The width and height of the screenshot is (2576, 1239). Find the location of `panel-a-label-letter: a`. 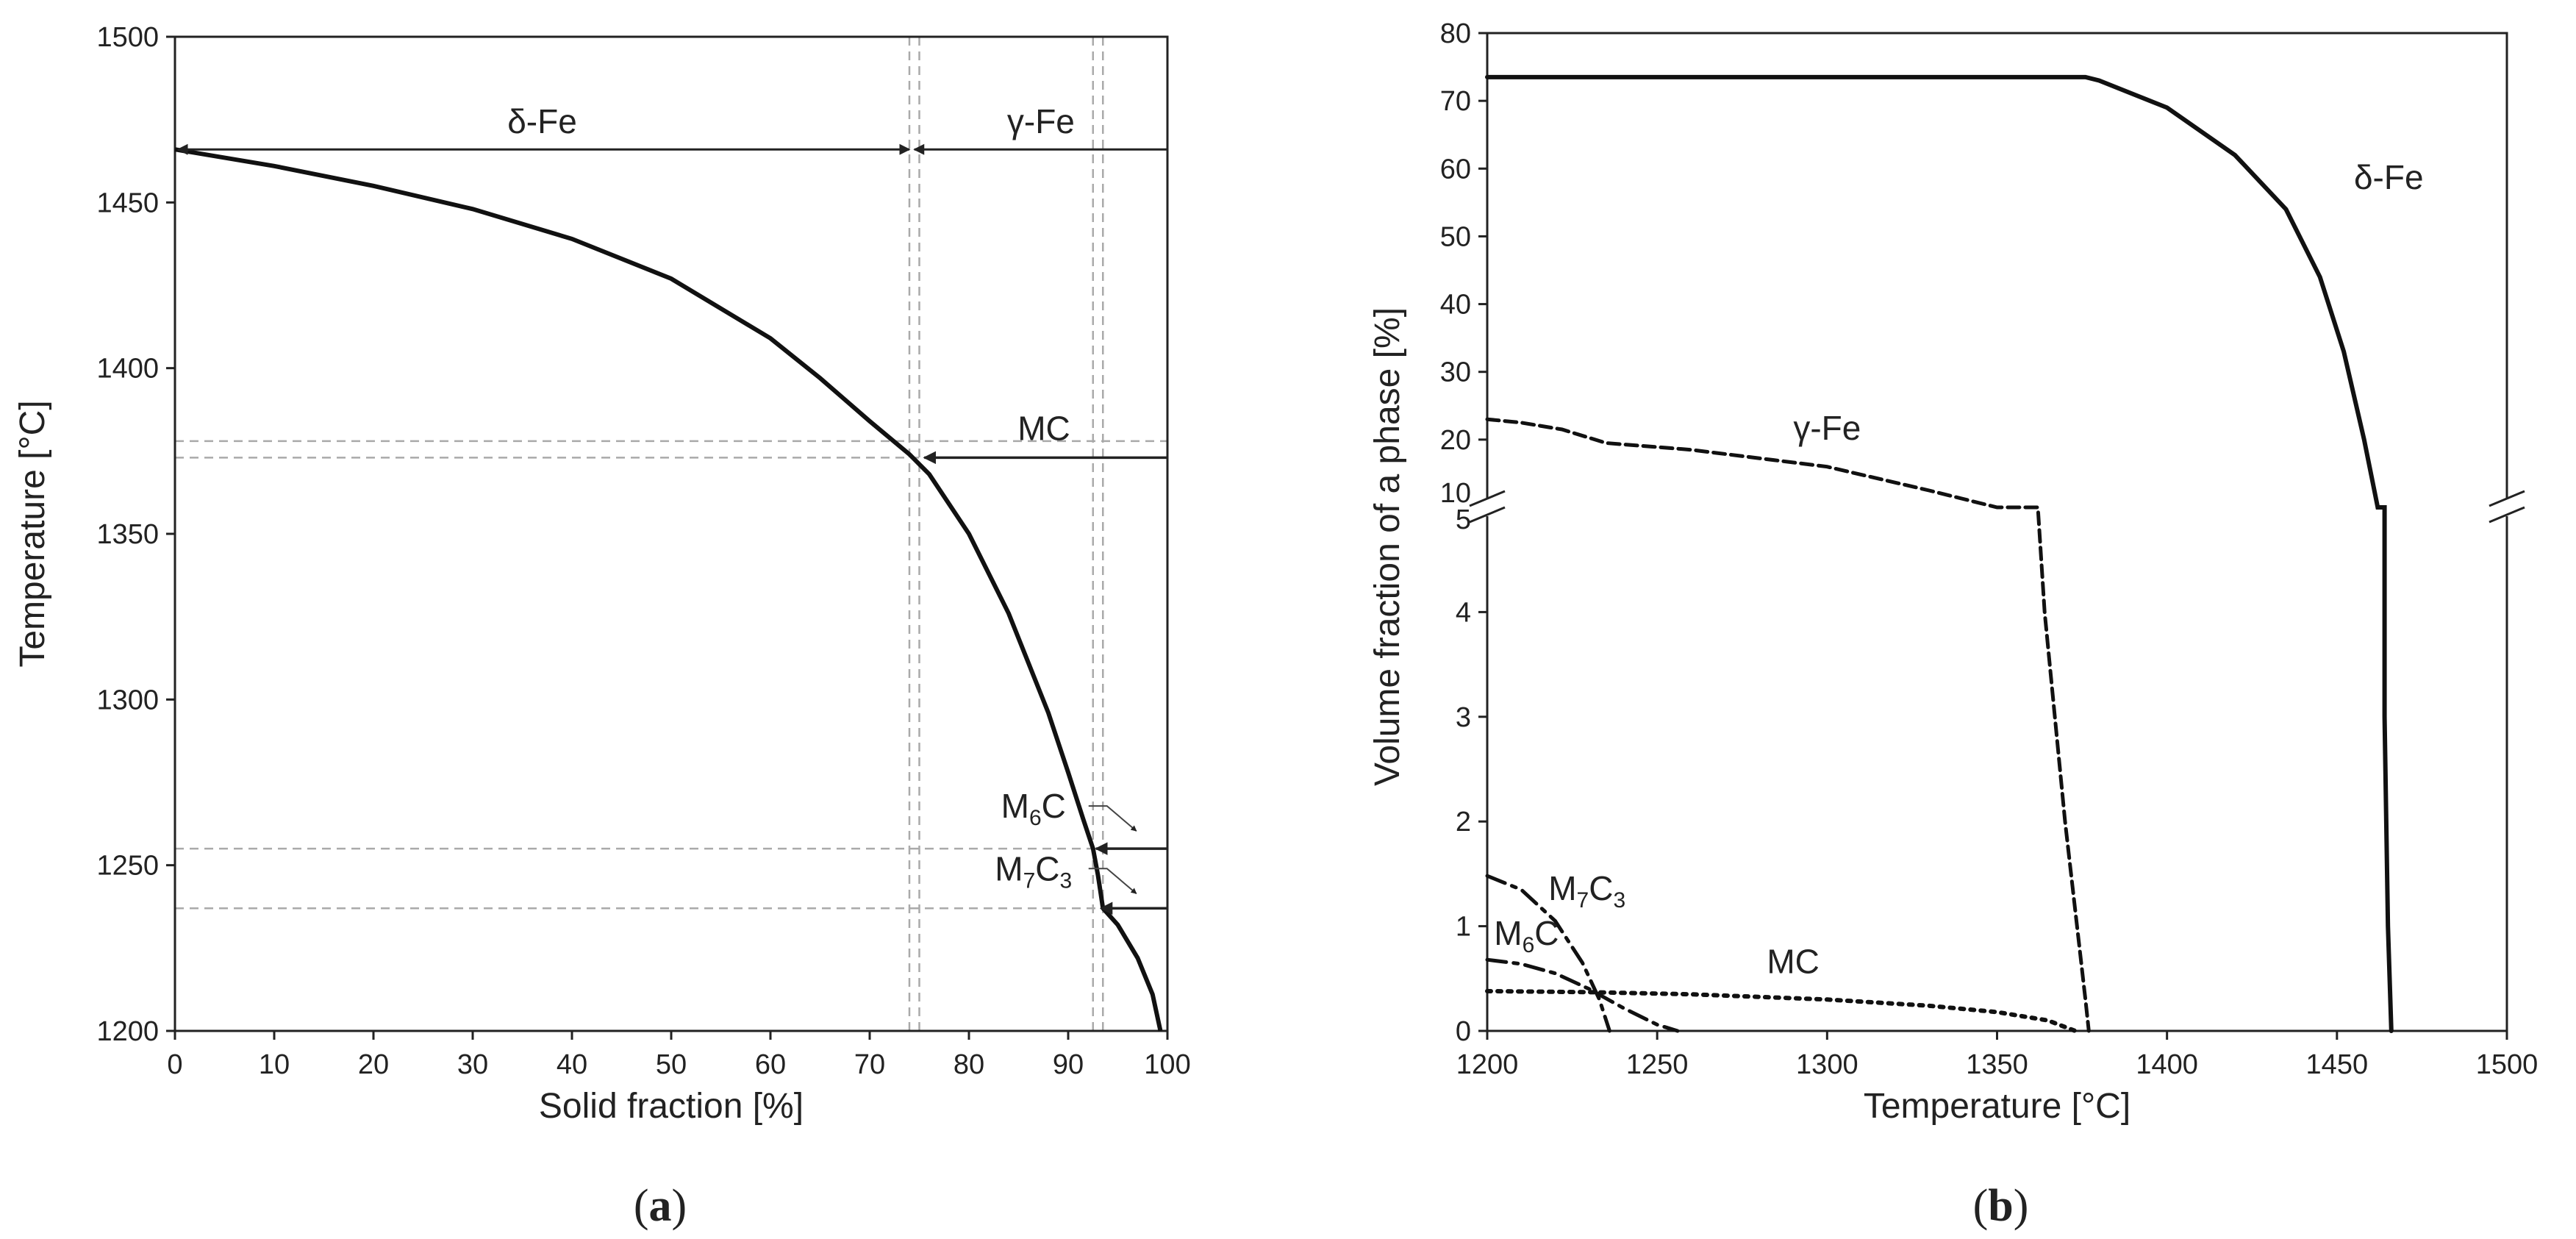

panel-a-label-letter: a is located at coordinates (660, 1206).